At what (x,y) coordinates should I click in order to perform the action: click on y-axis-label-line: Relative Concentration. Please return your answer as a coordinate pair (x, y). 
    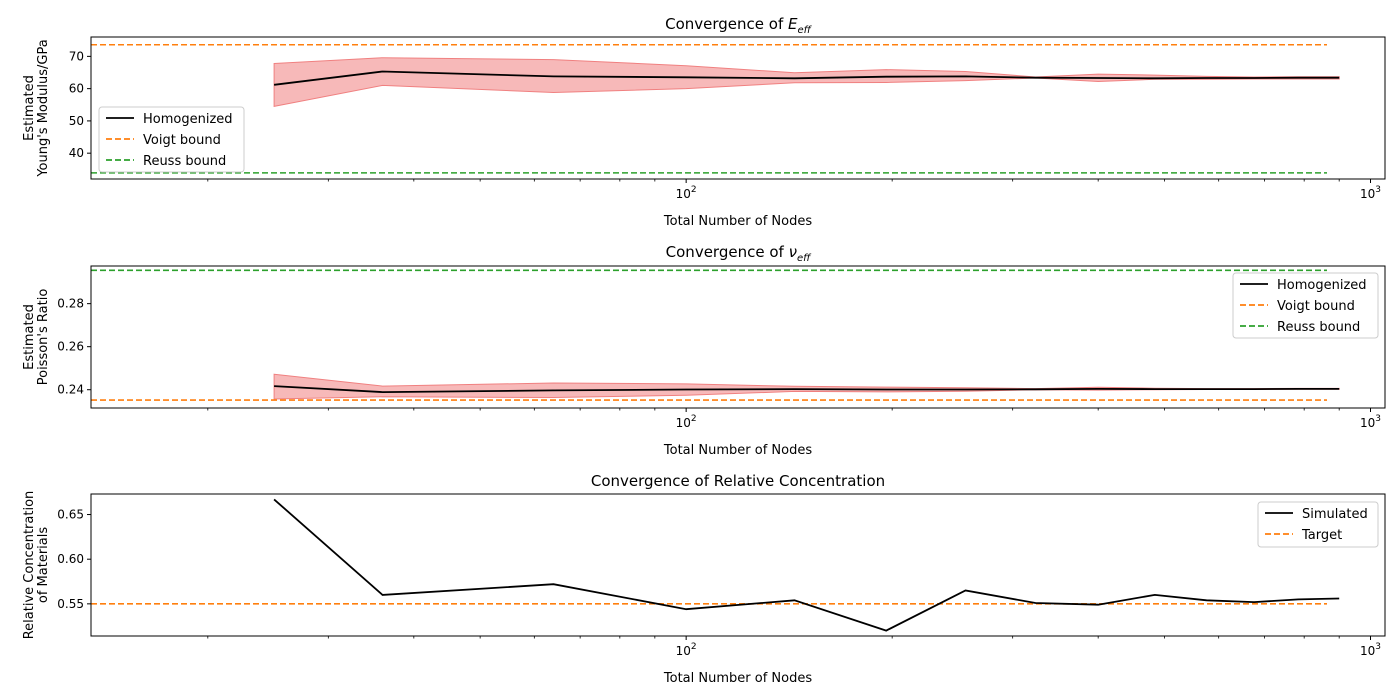
    Looking at the image, I should click on (29, 565).